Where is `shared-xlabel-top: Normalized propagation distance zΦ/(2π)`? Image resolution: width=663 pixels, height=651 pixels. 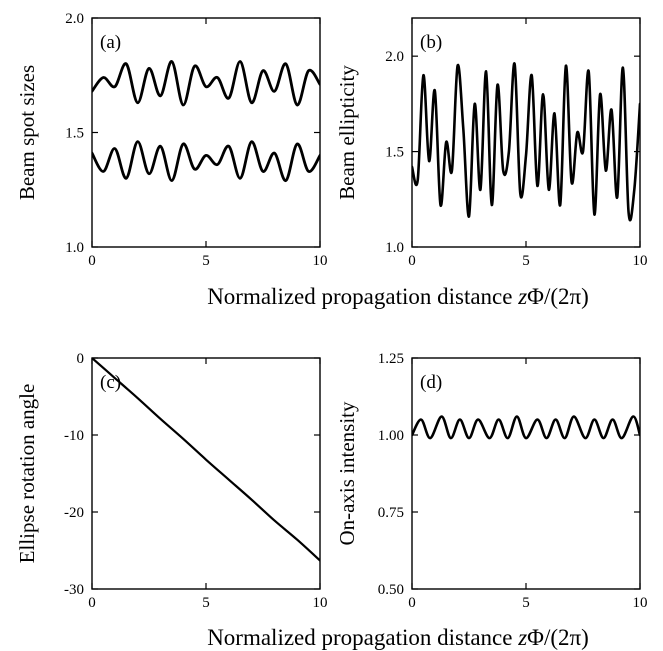
shared-xlabel-top: Normalized propagation distance zΦ/(2π) is located at coordinates (398, 296).